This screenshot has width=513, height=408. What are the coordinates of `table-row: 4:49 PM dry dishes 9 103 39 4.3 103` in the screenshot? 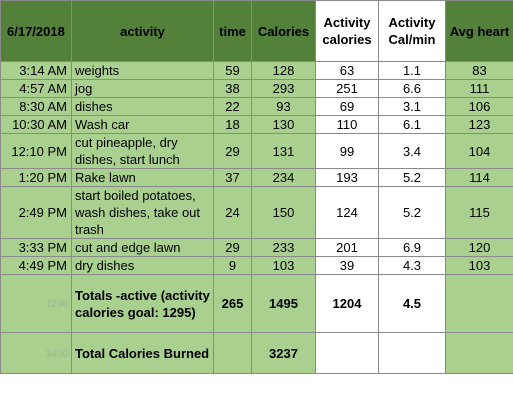 It's located at (256, 265).